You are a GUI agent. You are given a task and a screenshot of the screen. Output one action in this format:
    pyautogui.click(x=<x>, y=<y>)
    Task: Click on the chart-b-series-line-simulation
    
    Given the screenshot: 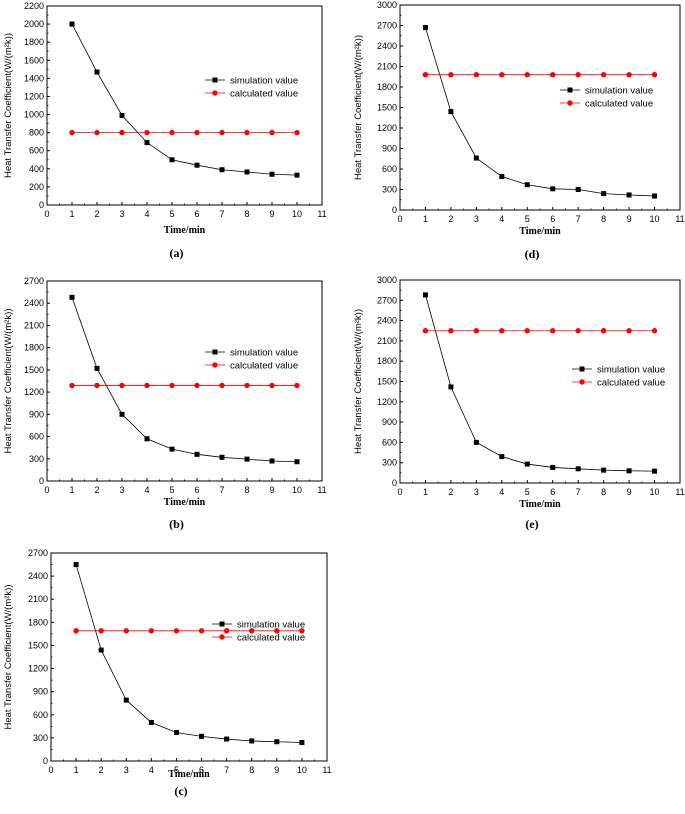 What is the action you would take?
    pyautogui.click(x=184, y=380)
    